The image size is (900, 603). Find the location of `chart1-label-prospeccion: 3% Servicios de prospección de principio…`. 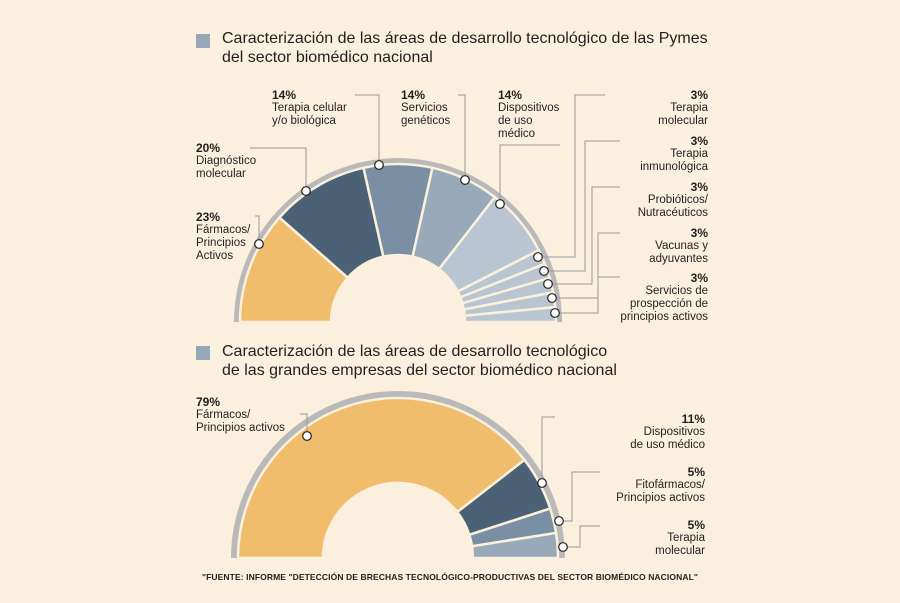

chart1-label-prospeccion: 3% Servicios de prospección de principio… is located at coordinates (664, 298).